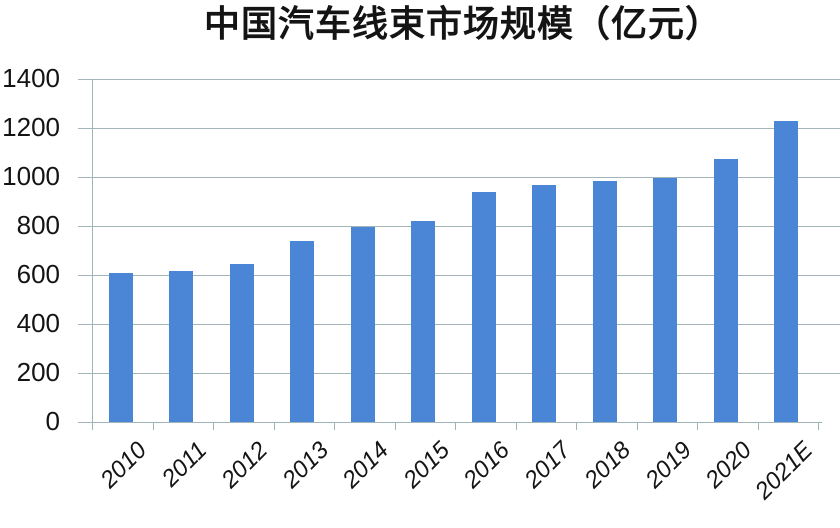  What do you see at coordinates (366, 465) in the screenshot?
I see `x-tick-label: 2014` at bounding box center [366, 465].